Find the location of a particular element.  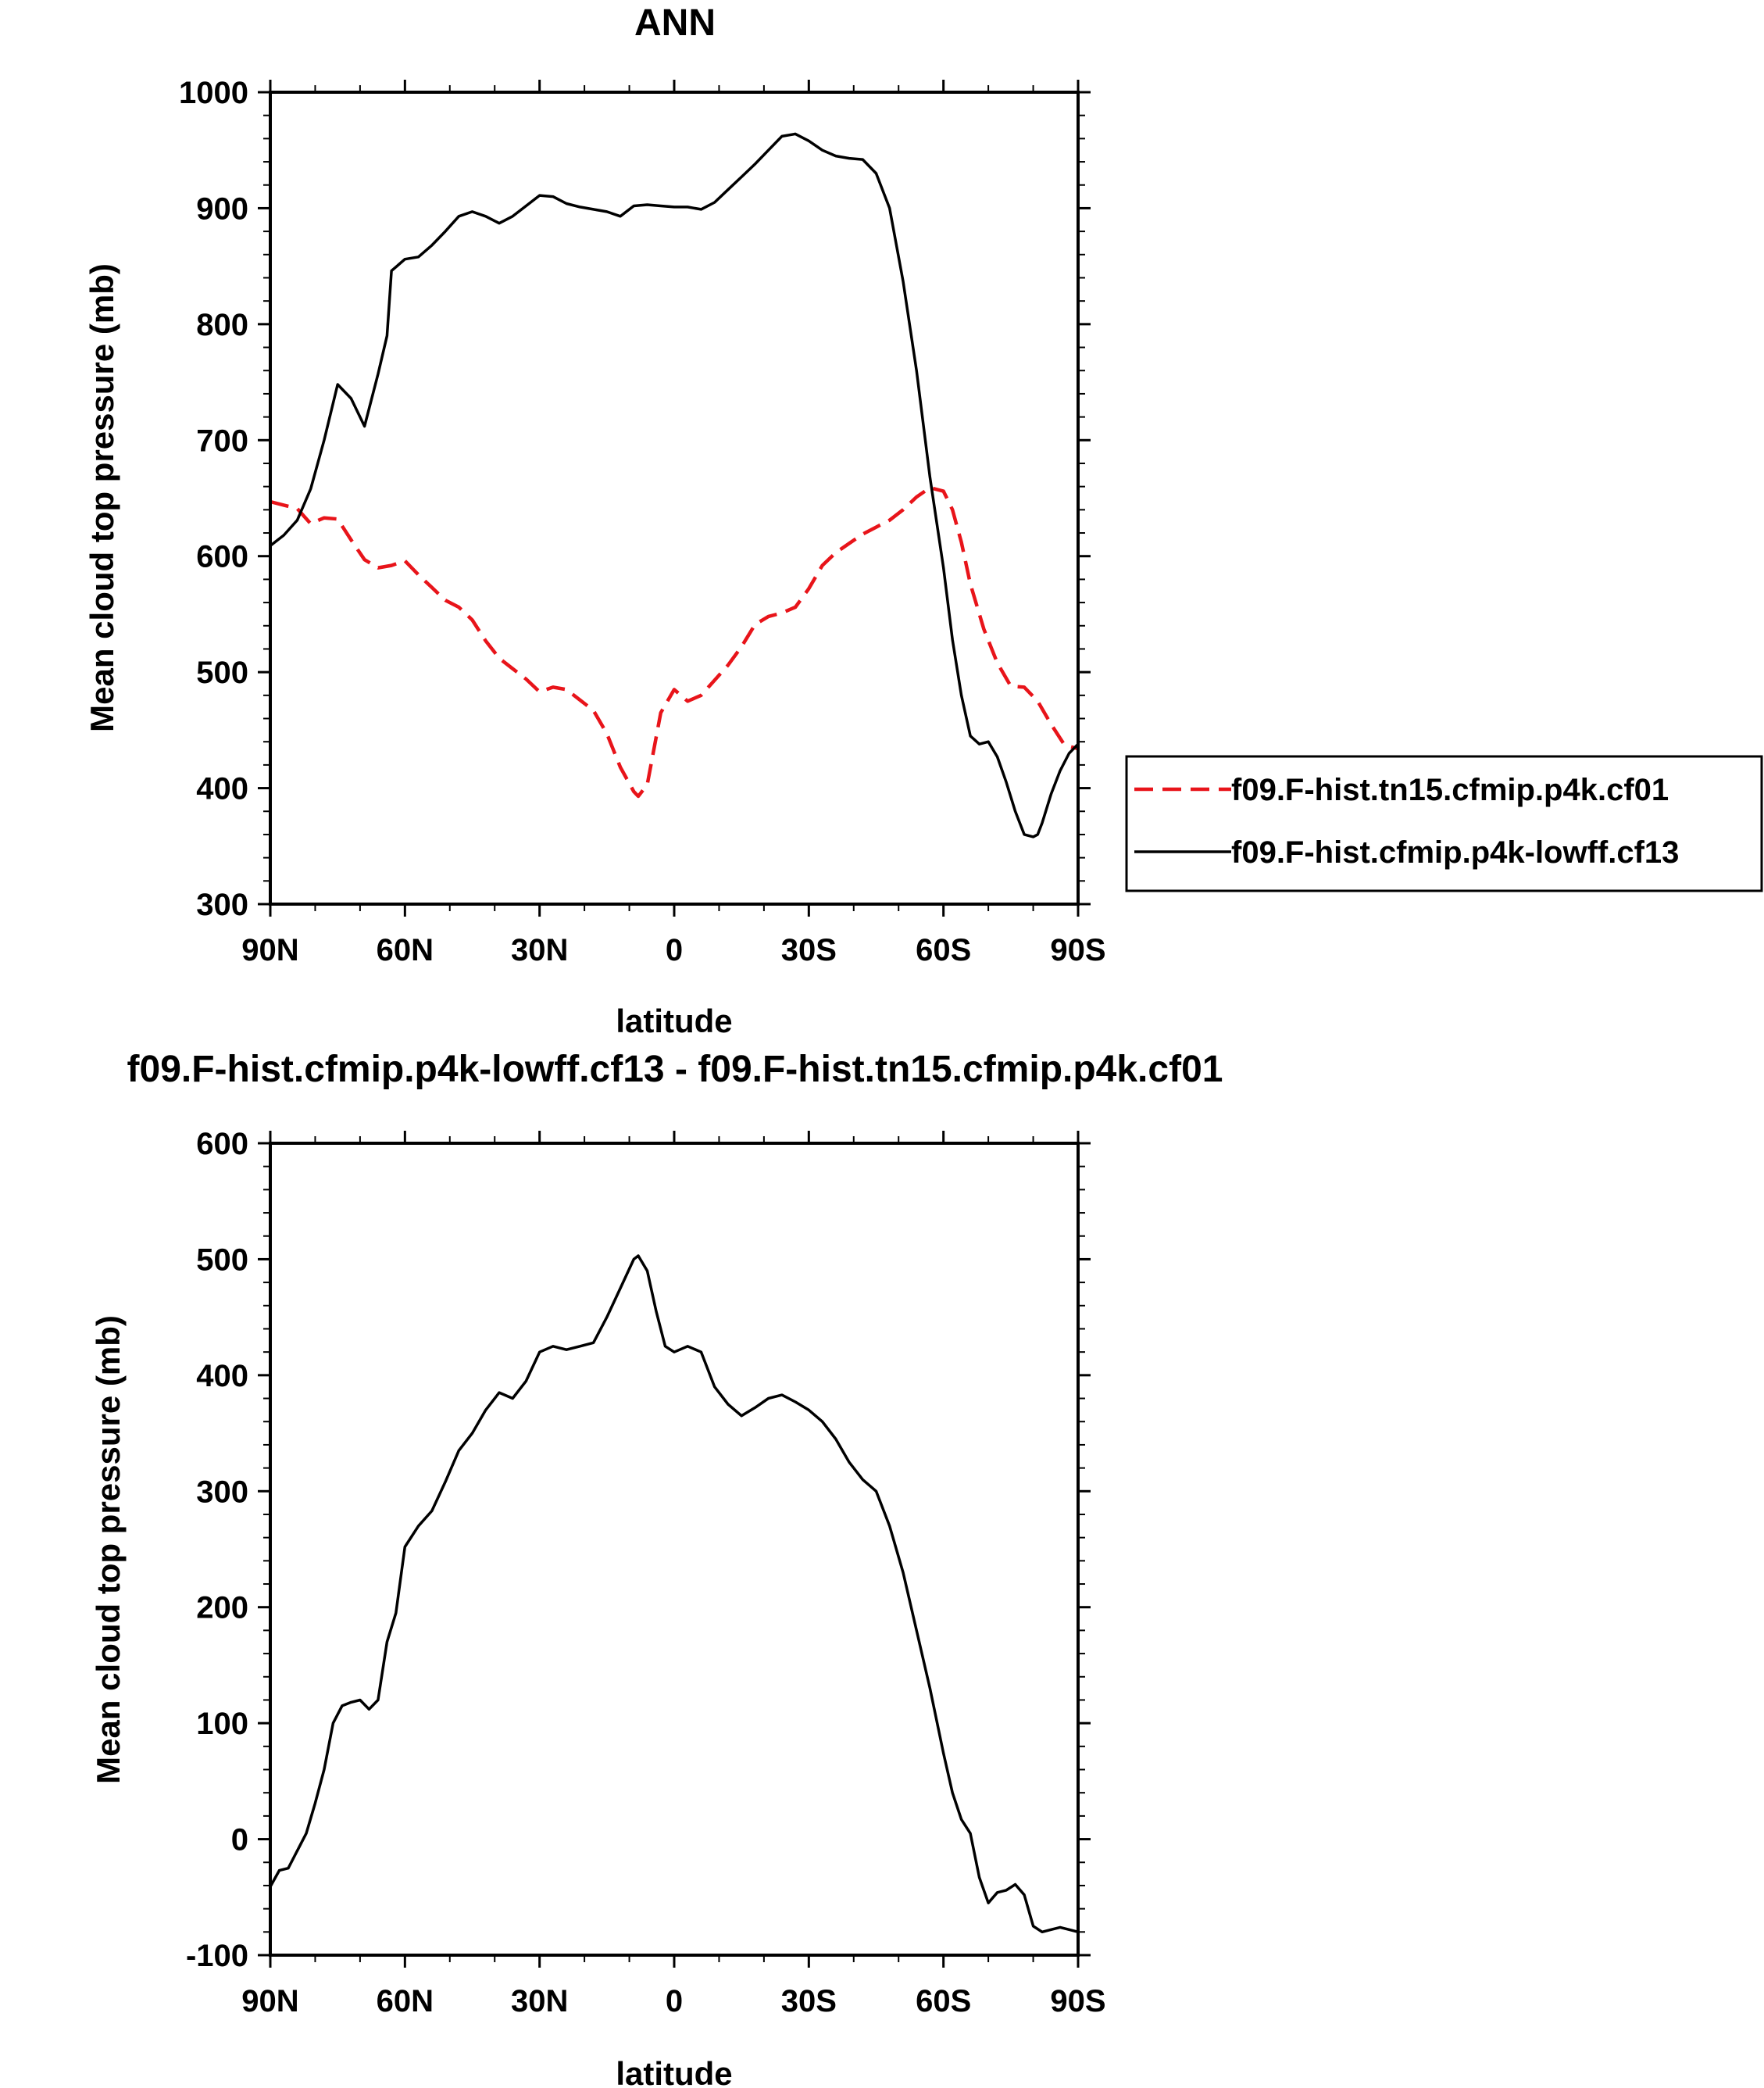

series-line-cf01 is located at coordinates (675, 642).